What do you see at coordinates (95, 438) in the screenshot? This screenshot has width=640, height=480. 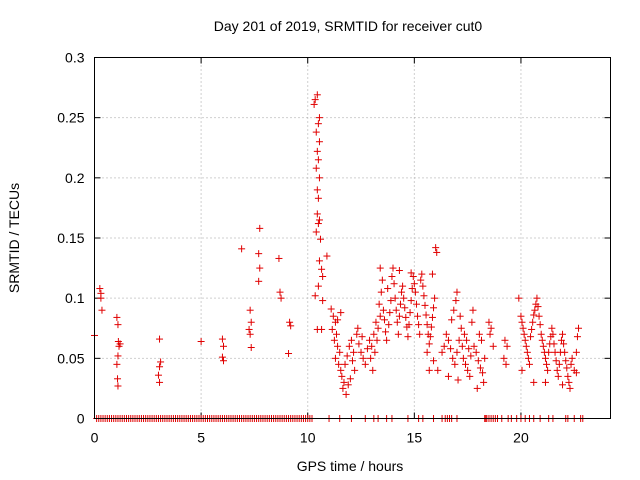 I see `x-tick-label: 0` at bounding box center [95, 438].